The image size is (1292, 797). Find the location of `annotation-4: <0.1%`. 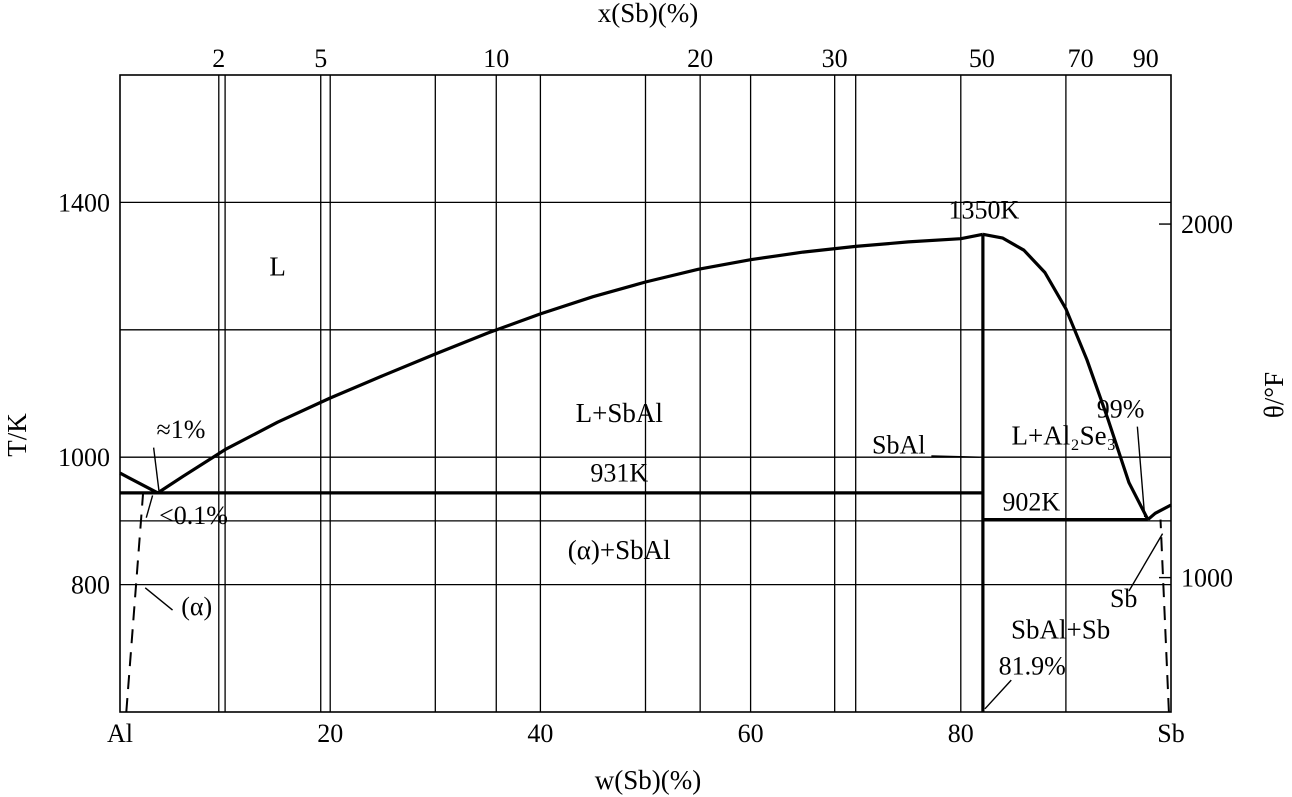

annotation-4: <0.1% is located at coordinates (193, 515).